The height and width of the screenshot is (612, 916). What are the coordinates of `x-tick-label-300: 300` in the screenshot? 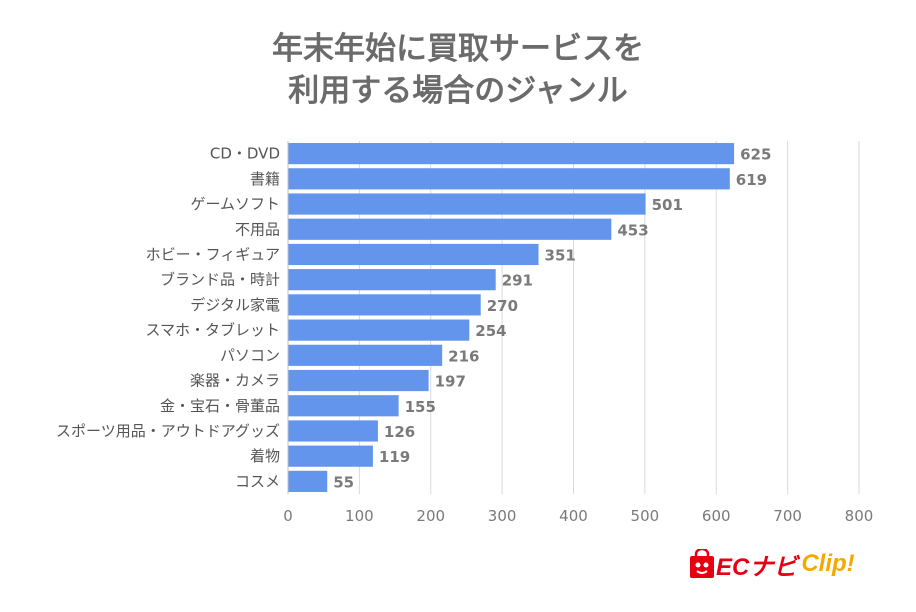 It's located at (502, 516).